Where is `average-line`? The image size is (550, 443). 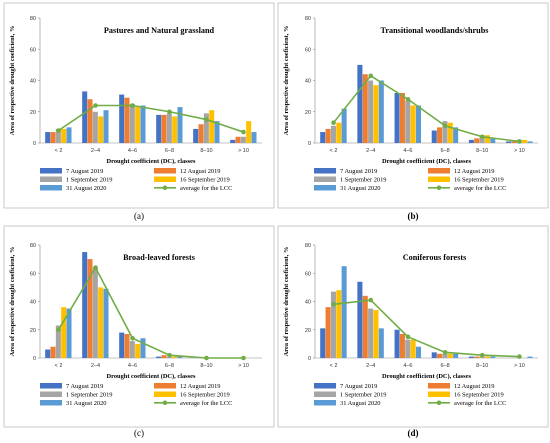 average-line is located at coordinates (150, 312).